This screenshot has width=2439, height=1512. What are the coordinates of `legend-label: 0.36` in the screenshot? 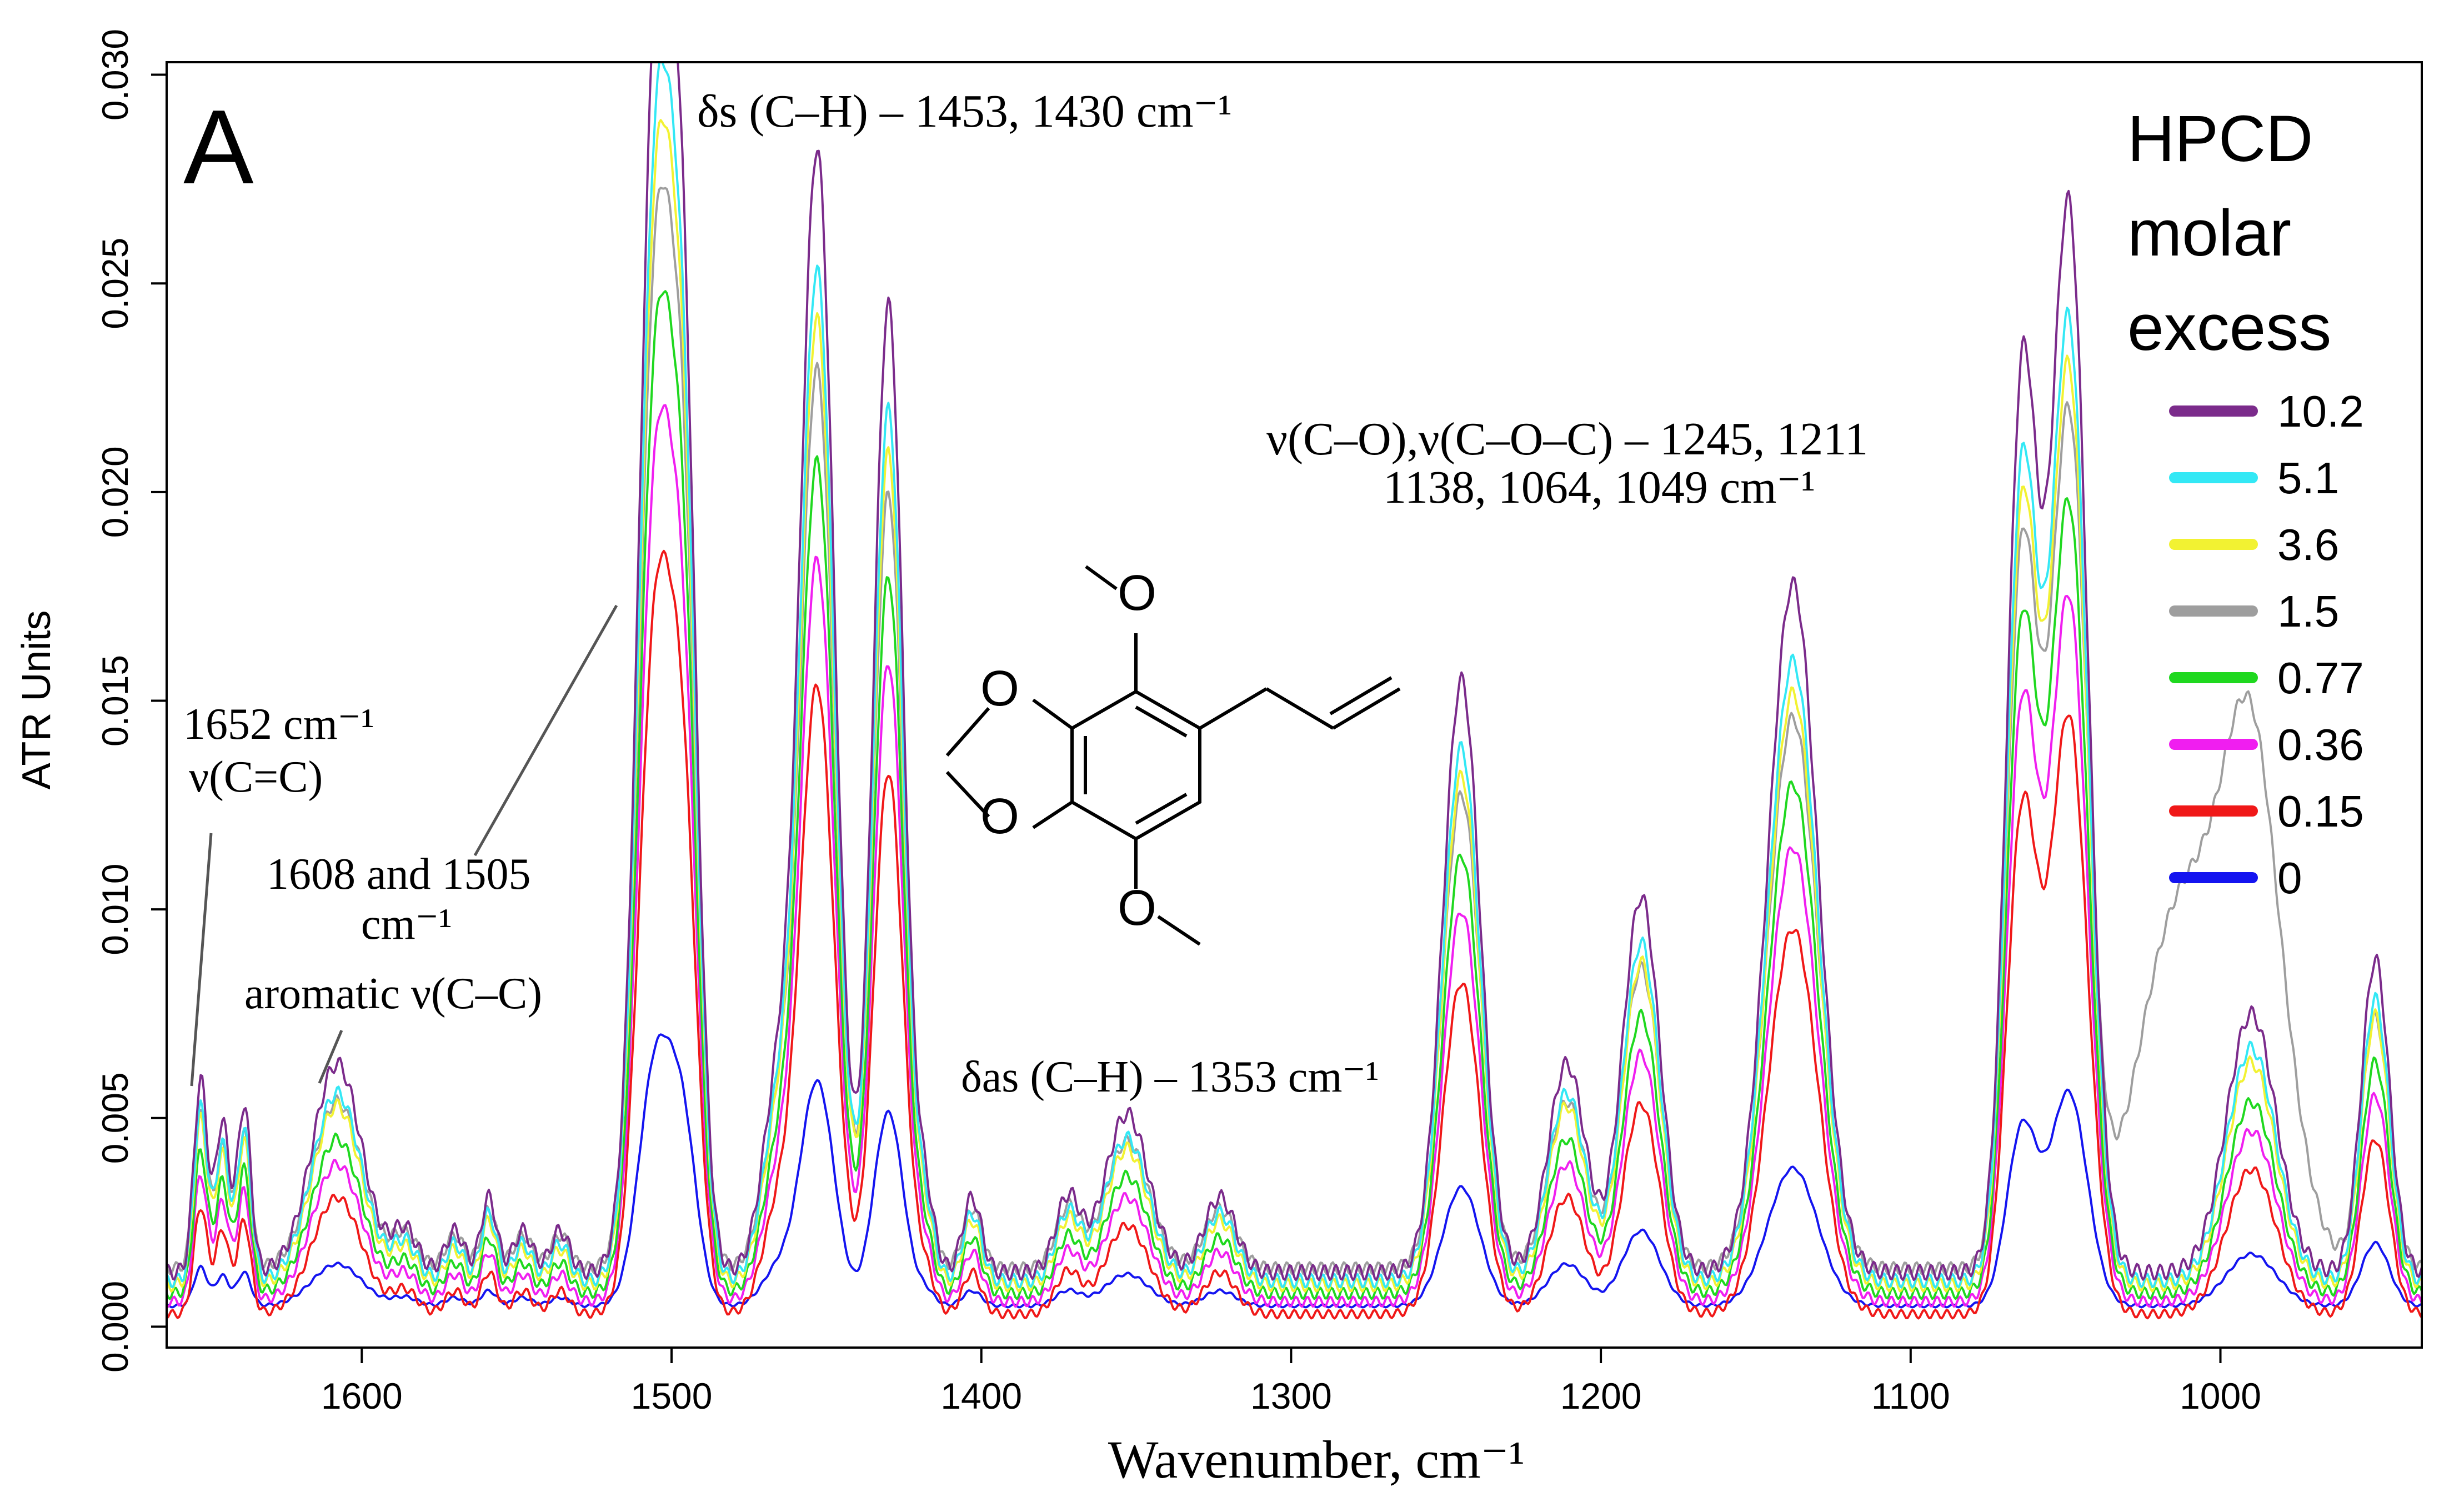 It's located at (2320, 744).